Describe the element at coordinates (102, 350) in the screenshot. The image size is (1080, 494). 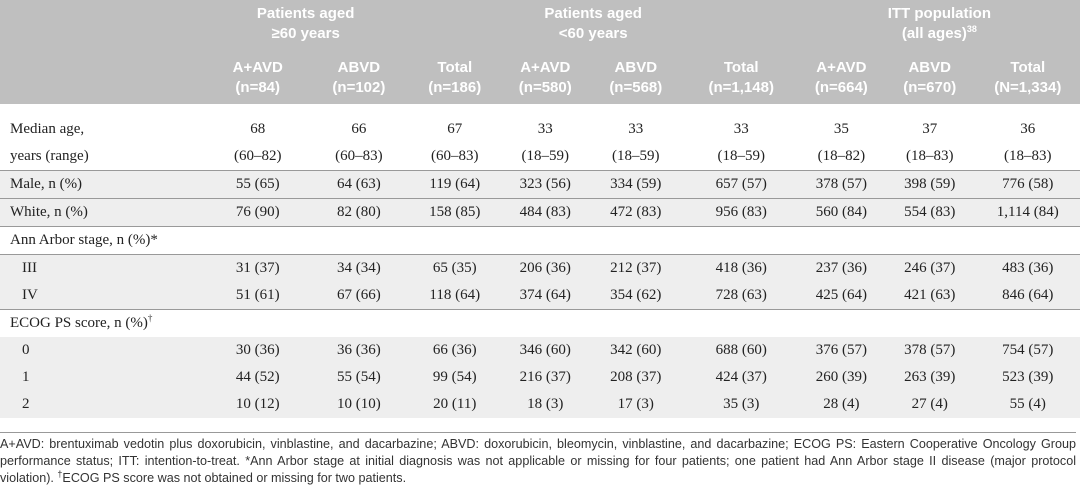
I see `row-label: 0` at that location.